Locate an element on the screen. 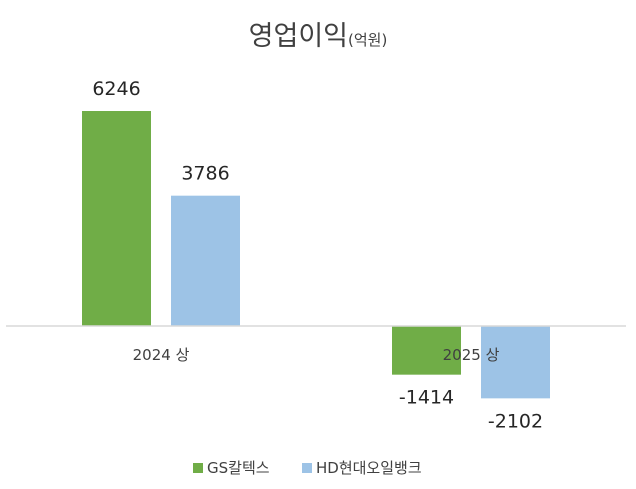 This screenshot has width=636, height=489. chart-title: 영업이익(억원) is located at coordinates (318, 36).